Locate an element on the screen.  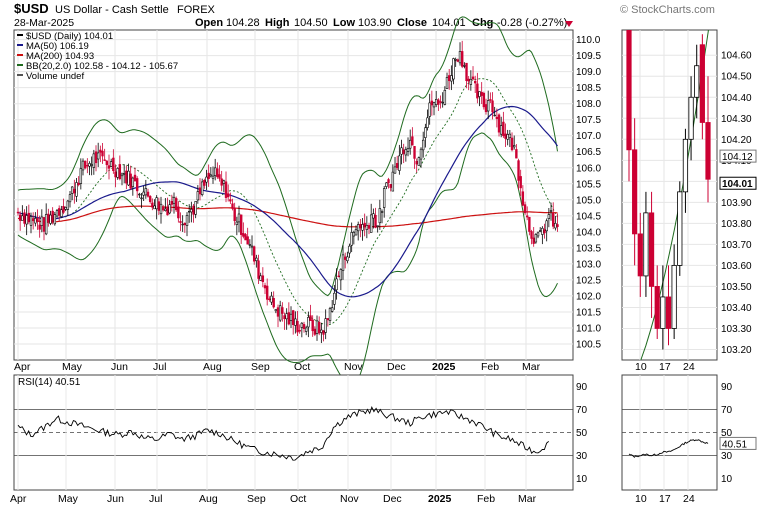
rsi-xtick-label: 2025 is located at coordinates (440, 499).